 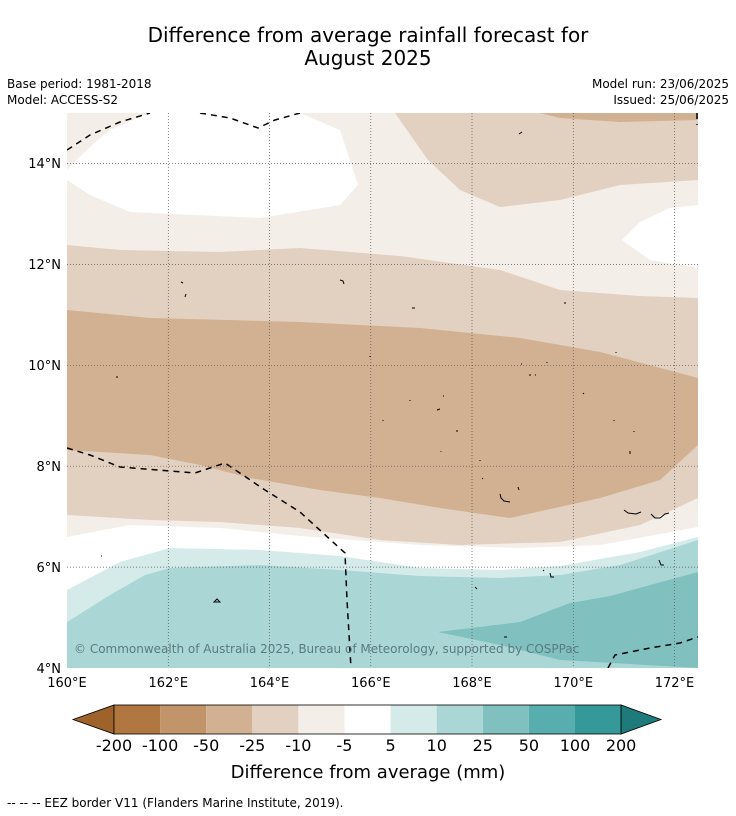 I want to click on lat-label-14N: 14°N, so click(x=44, y=164).